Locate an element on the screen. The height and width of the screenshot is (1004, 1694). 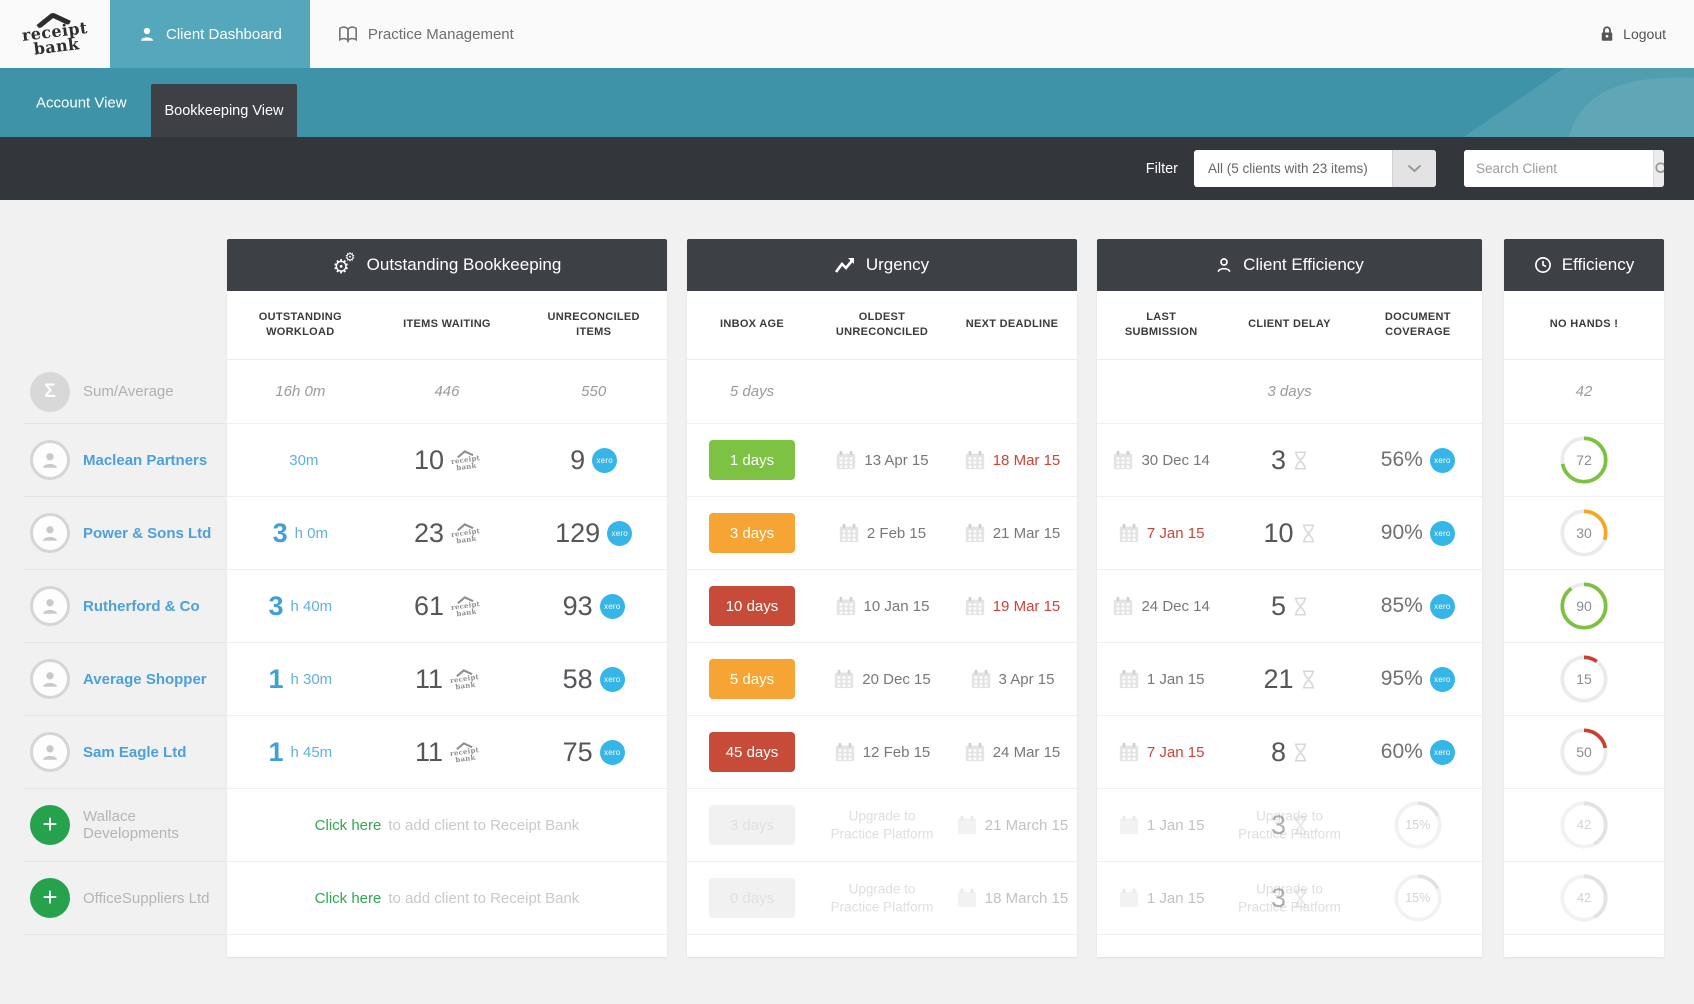
client-list-item: Sam Eagle Ltd is located at coordinates (124, 752).